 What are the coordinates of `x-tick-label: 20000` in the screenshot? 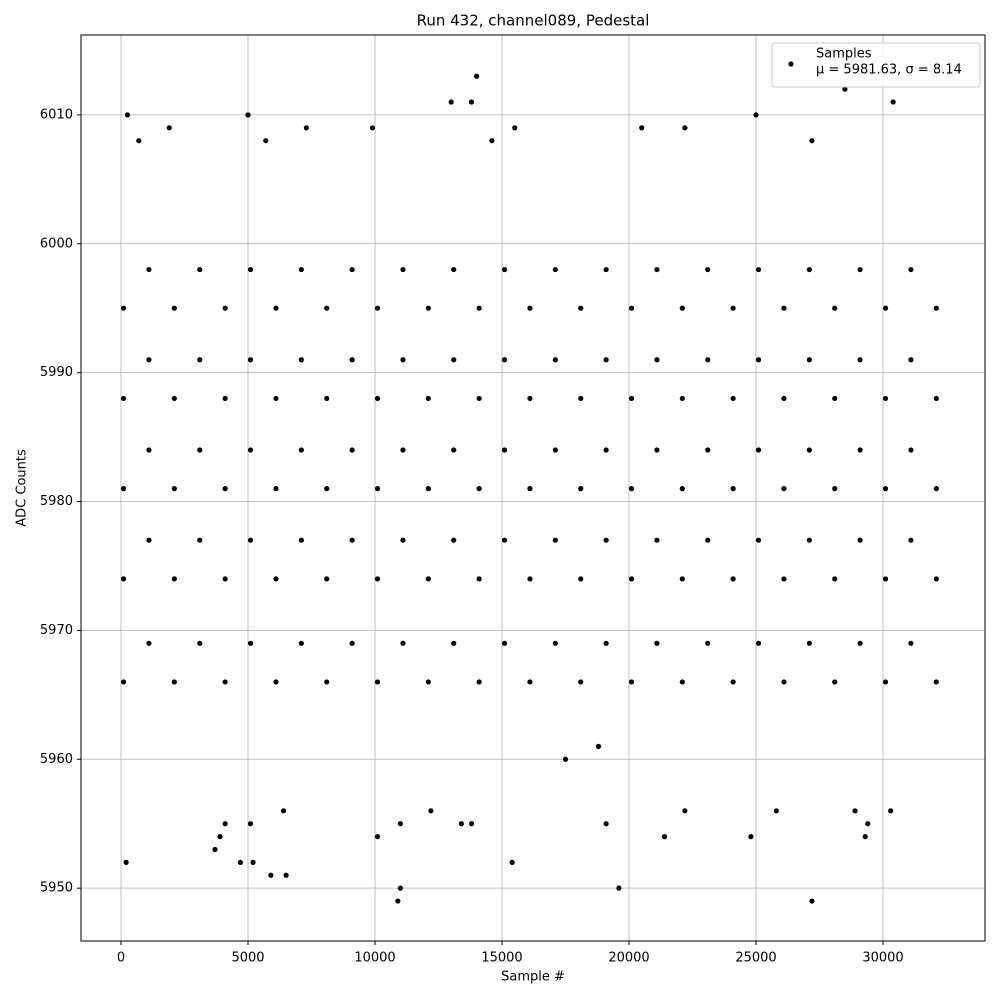 It's located at (628, 958).